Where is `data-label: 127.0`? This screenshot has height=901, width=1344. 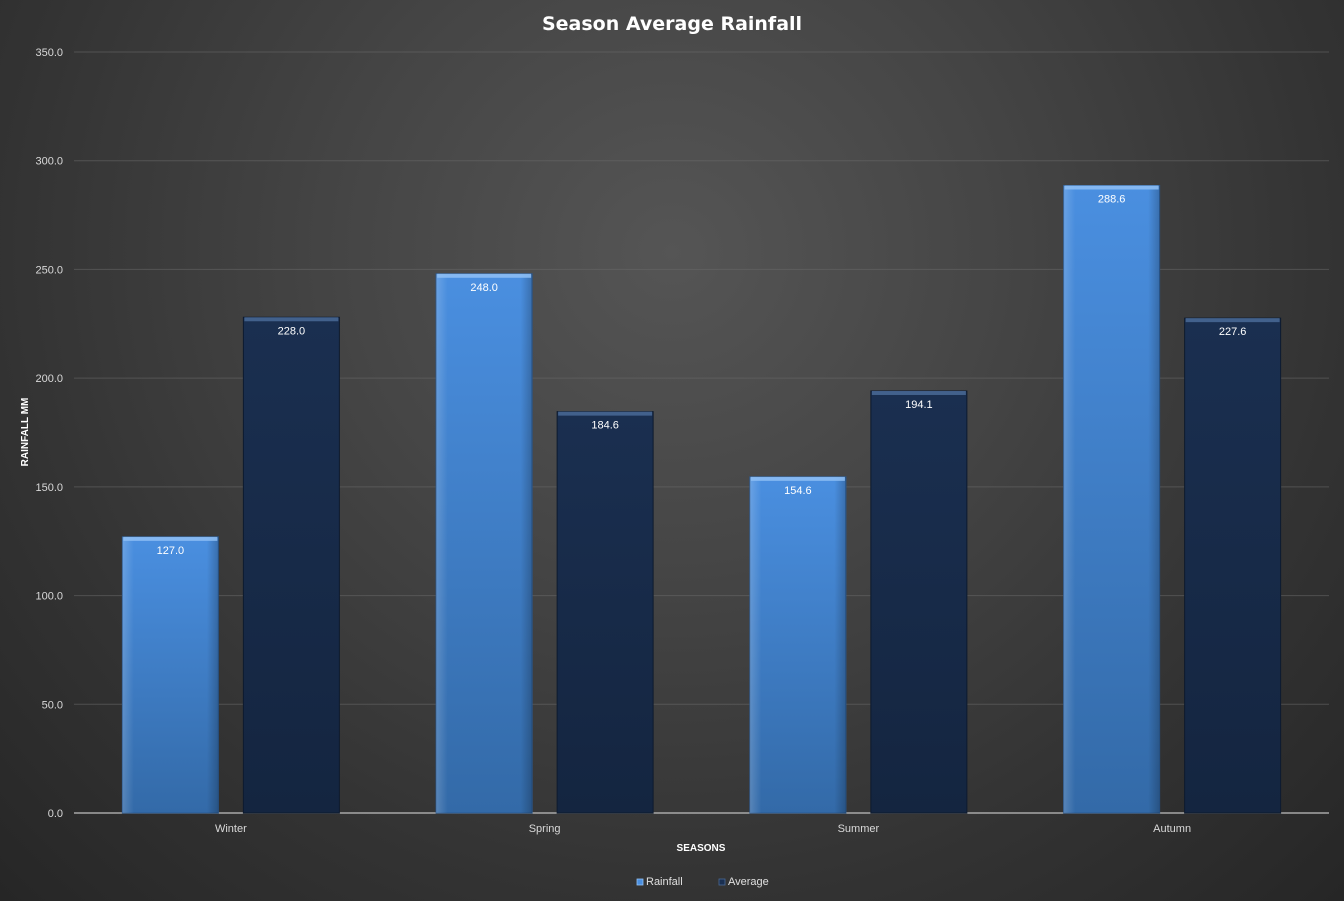
data-label: 127.0 is located at coordinates (171, 551).